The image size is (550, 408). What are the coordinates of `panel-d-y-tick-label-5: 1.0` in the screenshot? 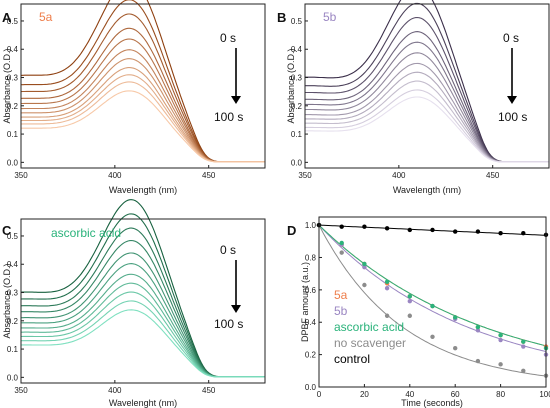 It's located at (311, 225).